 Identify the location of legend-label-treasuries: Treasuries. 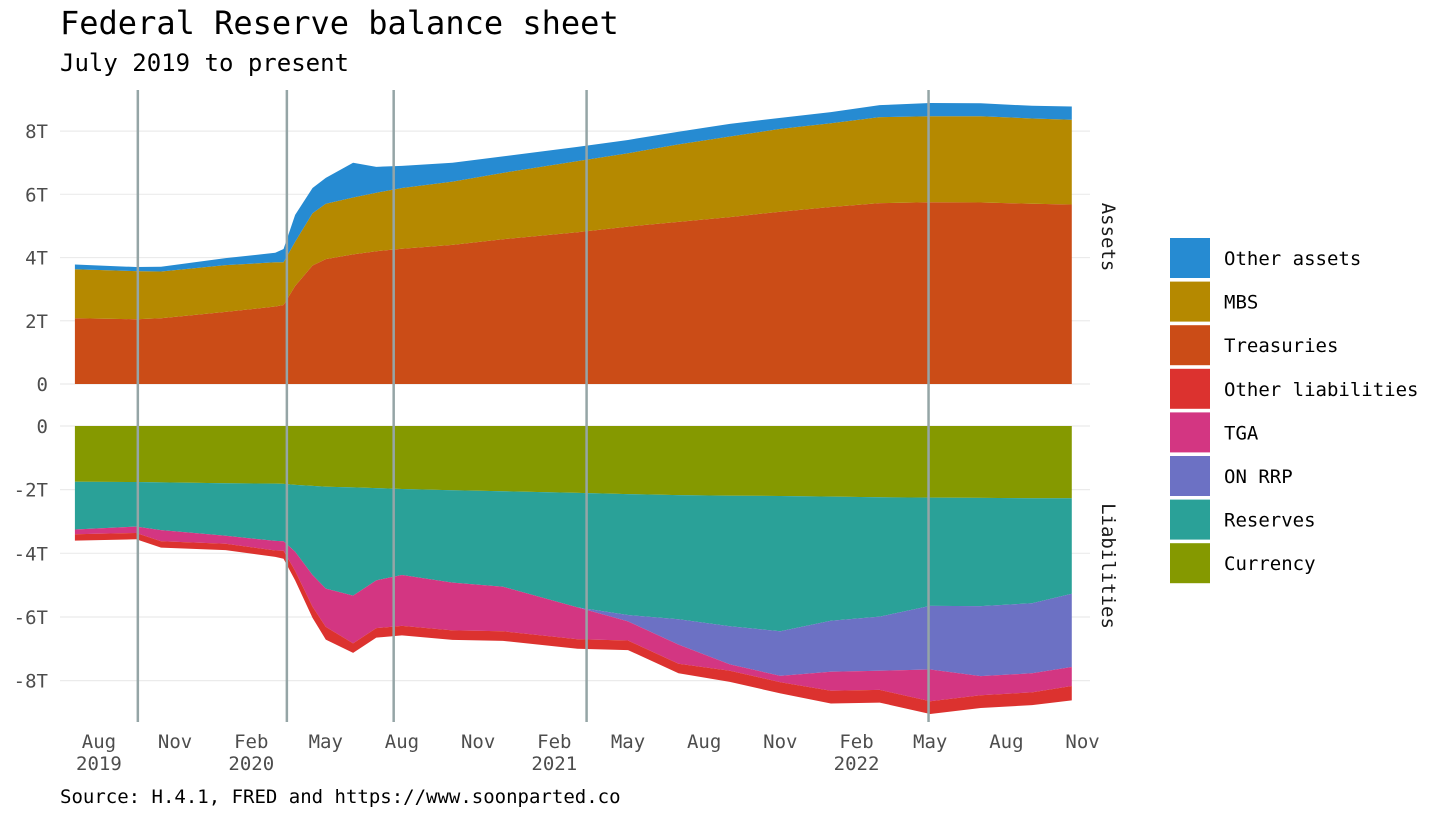
(1281, 346).